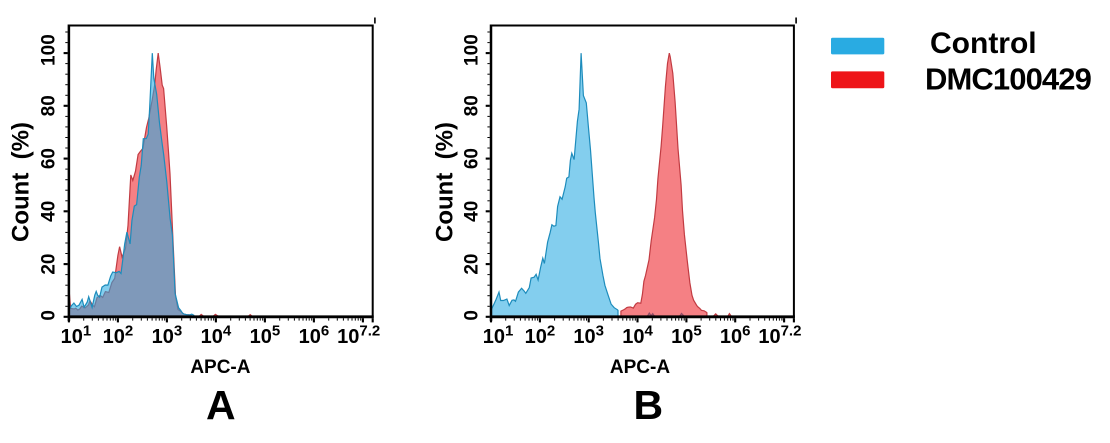 The width and height of the screenshot is (1110, 443). What do you see at coordinates (983, 43) in the screenshot?
I see `svg-text: Control` at bounding box center [983, 43].